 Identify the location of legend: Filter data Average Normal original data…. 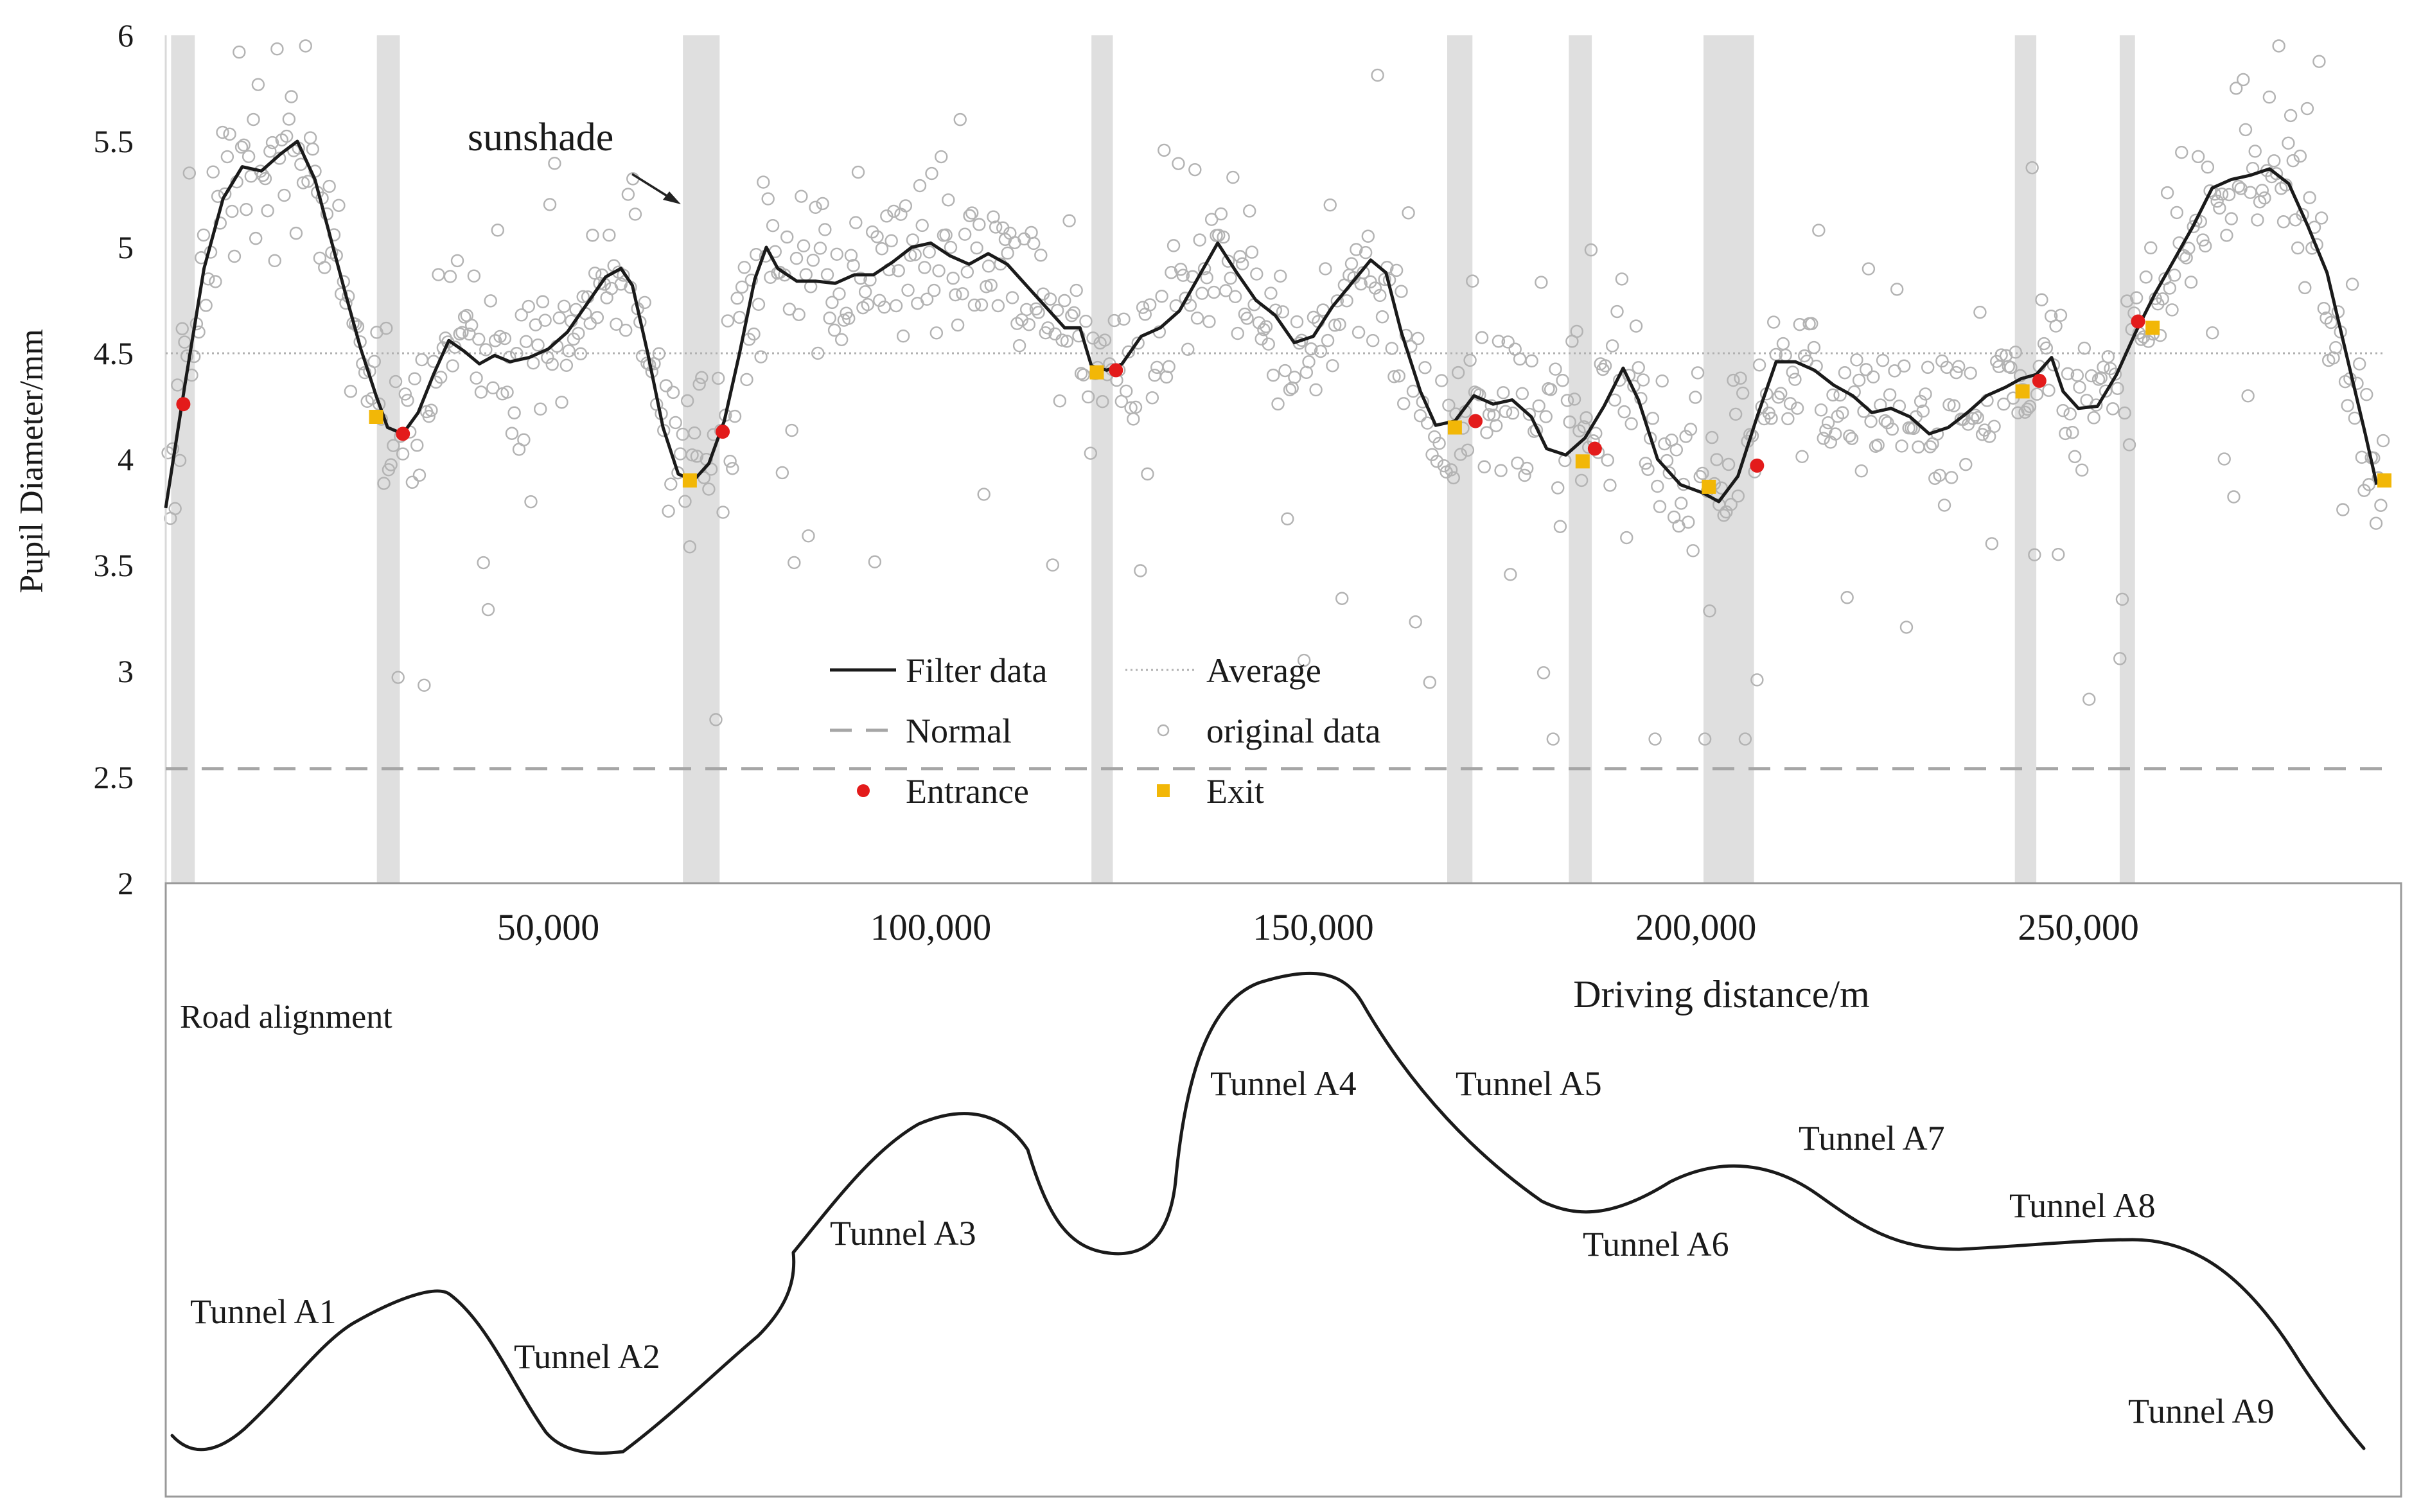
(1105, 731).